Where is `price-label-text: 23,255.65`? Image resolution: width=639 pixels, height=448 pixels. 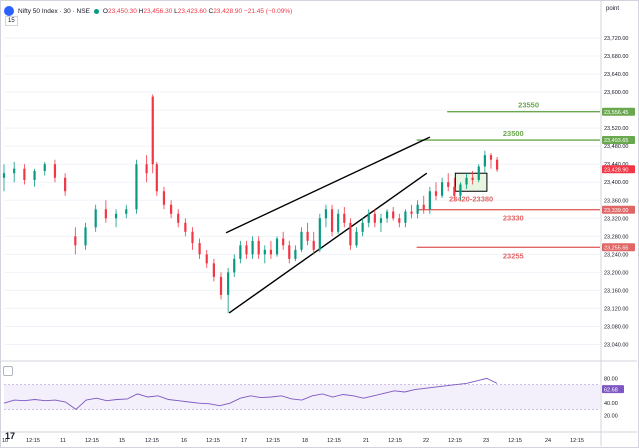
price-label-text: 23,255.65 is located at coordinates (616, 248).